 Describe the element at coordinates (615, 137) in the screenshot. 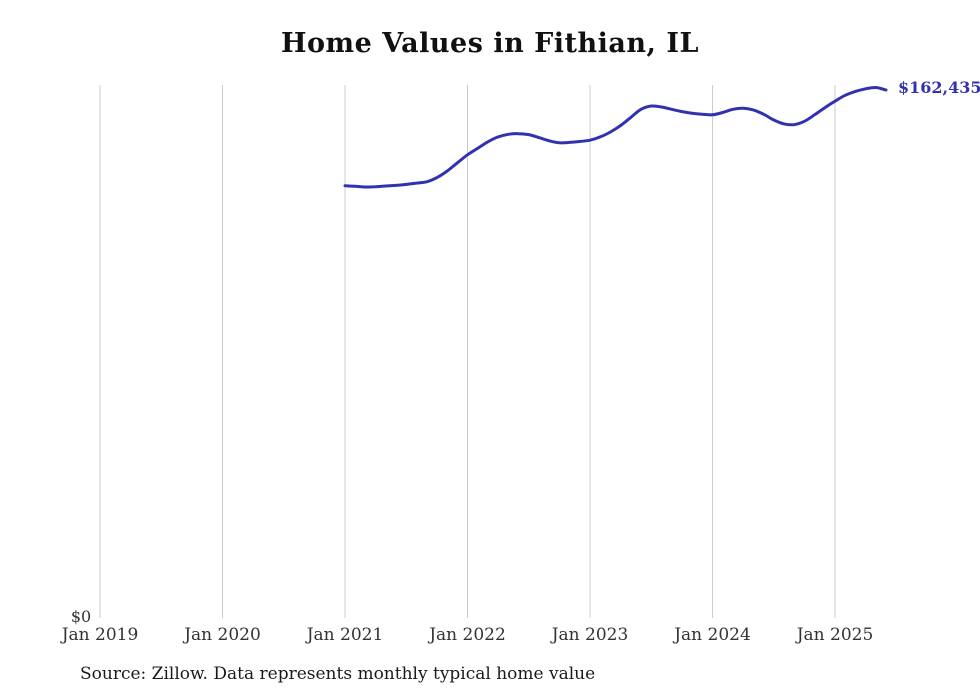

I see `home-value-line` at that location.